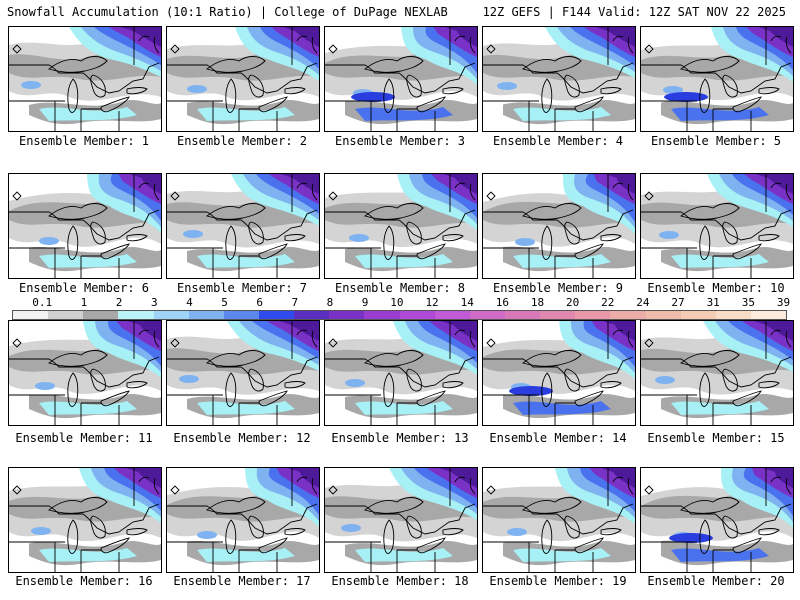  I want to click on ensemble-member-label: Ensemble Member: 14, so click(558, 438).